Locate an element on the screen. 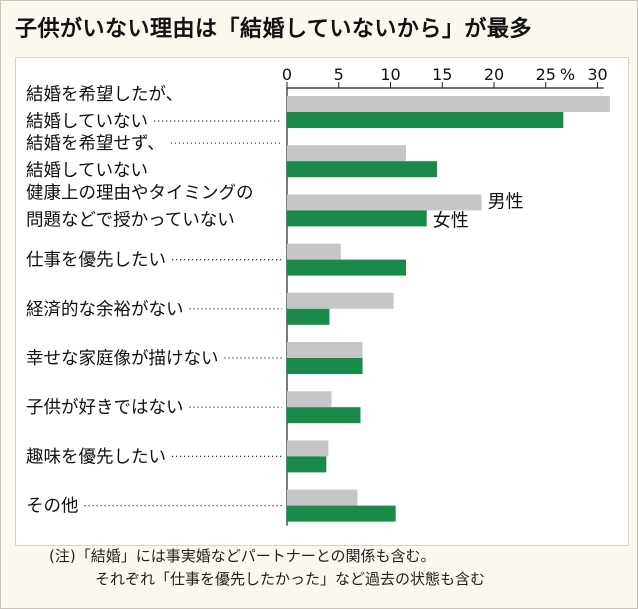 This screenshot has width=638, height=609. x-tick-label: 20 is located at coordinates (494, 74).